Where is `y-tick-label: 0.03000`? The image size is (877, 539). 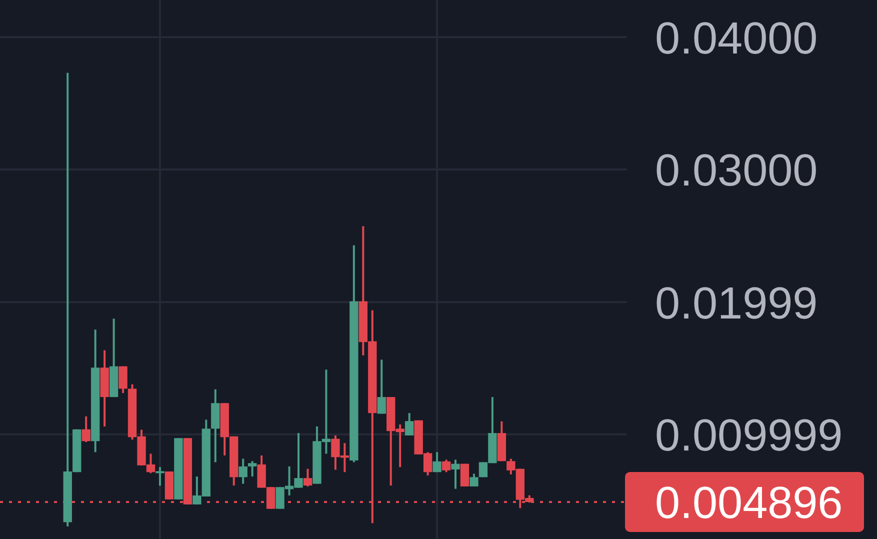 y-tick-label: 0.03000 is located at coordinates (736, 170).